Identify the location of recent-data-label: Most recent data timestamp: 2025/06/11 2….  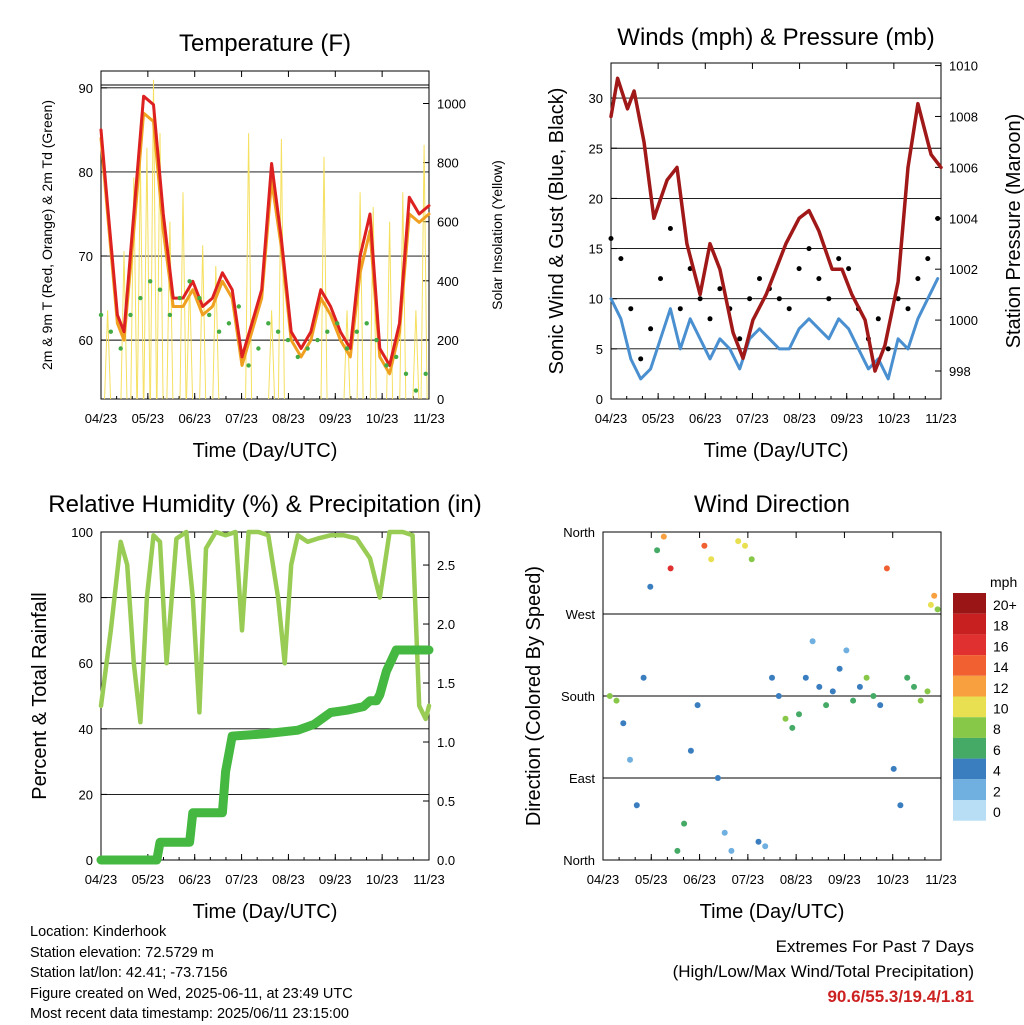
(189, 1014).